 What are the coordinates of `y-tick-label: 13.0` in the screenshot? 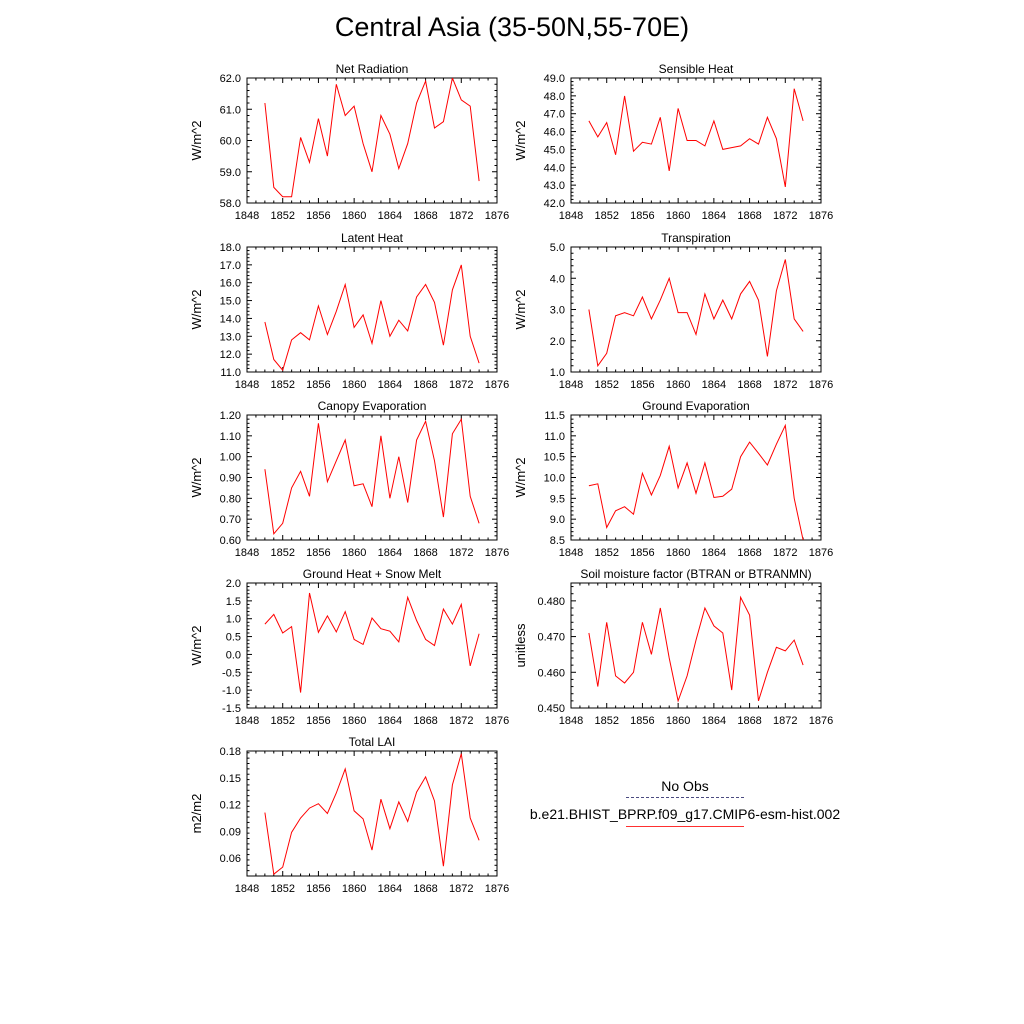 It's located at (230, 337).